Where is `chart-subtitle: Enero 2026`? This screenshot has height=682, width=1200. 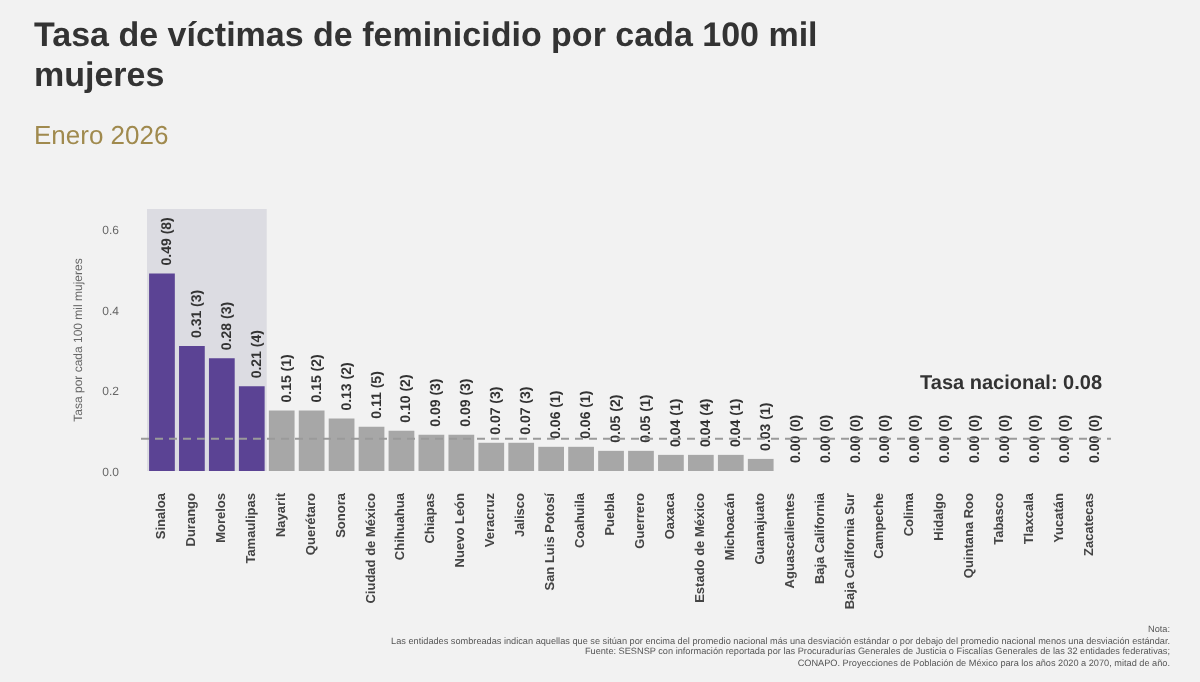 chart-subtitle: Enero 2026 is located at coordinates (101, 136).